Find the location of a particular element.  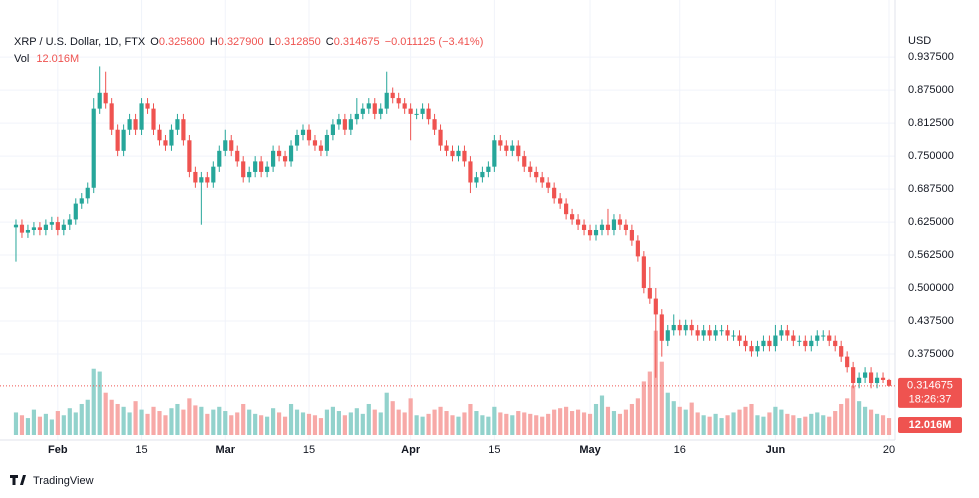

x-tick-label: Feb is located at coordinates (58, 450).